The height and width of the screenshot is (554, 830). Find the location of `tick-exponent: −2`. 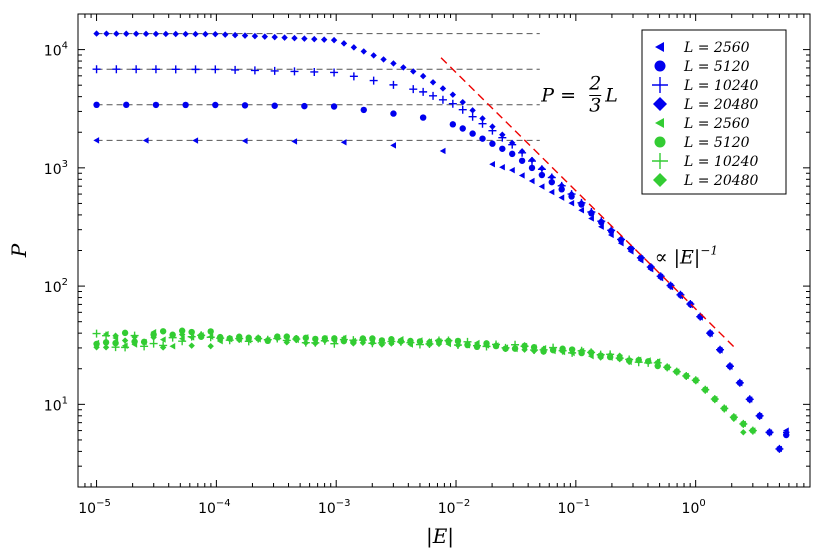

tick-exponent: −2 is located at coordinates (463, 503).